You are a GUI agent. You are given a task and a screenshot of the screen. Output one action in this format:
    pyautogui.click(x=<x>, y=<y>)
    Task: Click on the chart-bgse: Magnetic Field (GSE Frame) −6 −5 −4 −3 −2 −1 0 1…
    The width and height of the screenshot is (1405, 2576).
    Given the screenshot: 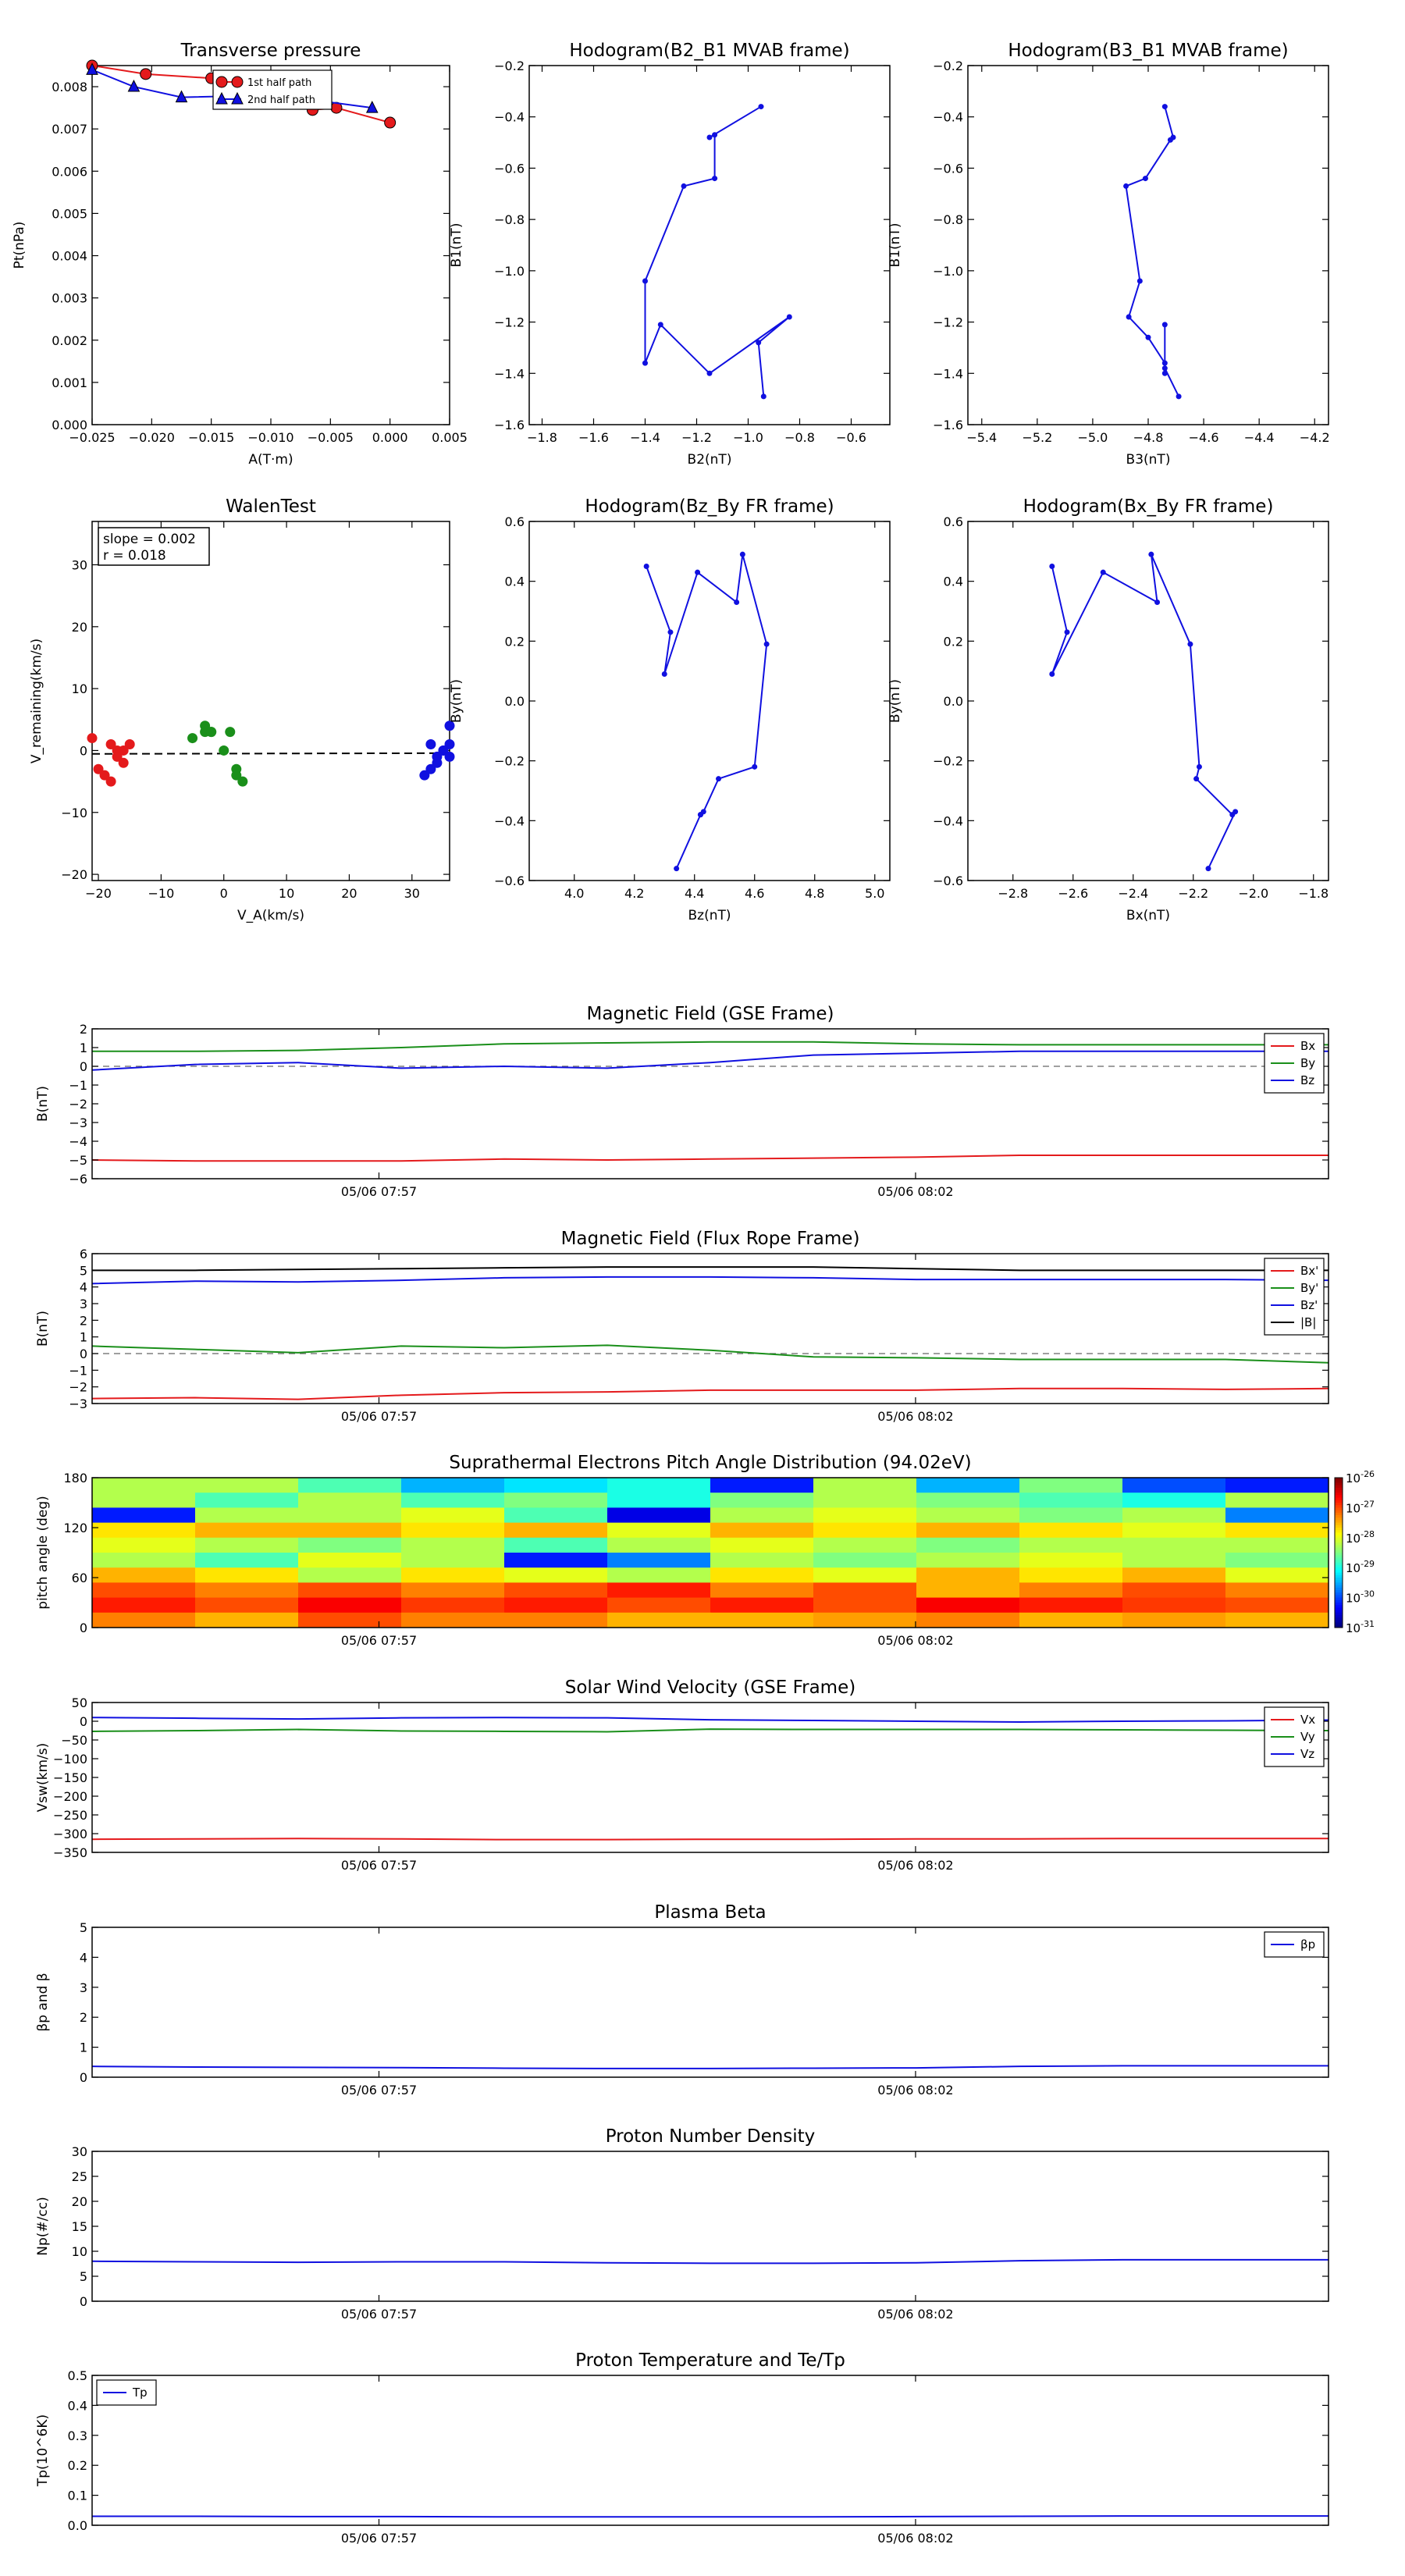 What is the action you would take?
    pyautogui.click(x=682, y=1101)
    